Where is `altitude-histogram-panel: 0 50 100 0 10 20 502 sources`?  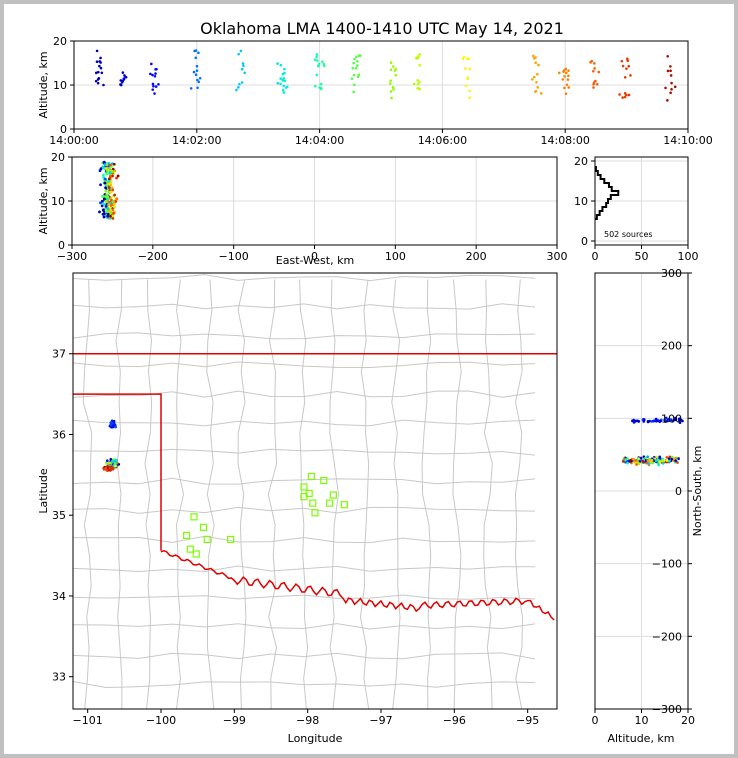
altitude-histogram-panel: 0 50 100 0 10 20 502 sources is located at coordinates (636, 209).